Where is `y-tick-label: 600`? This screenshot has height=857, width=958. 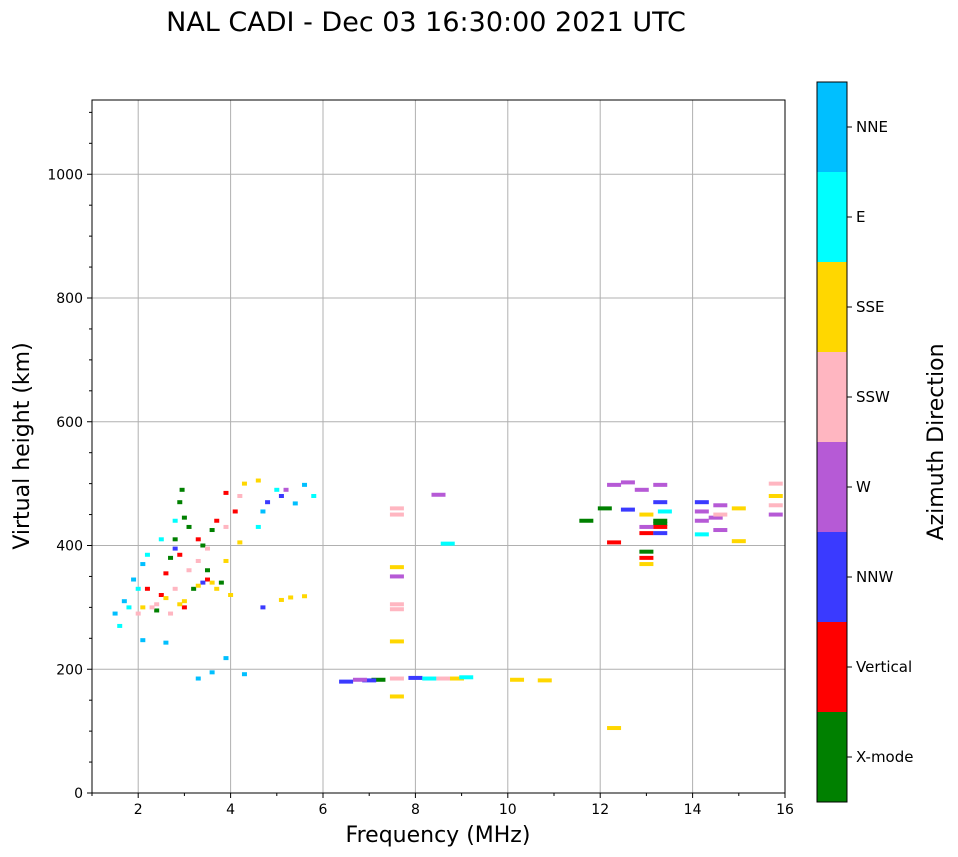
y-tick-label: 600 is located at coordinates (69, 423).